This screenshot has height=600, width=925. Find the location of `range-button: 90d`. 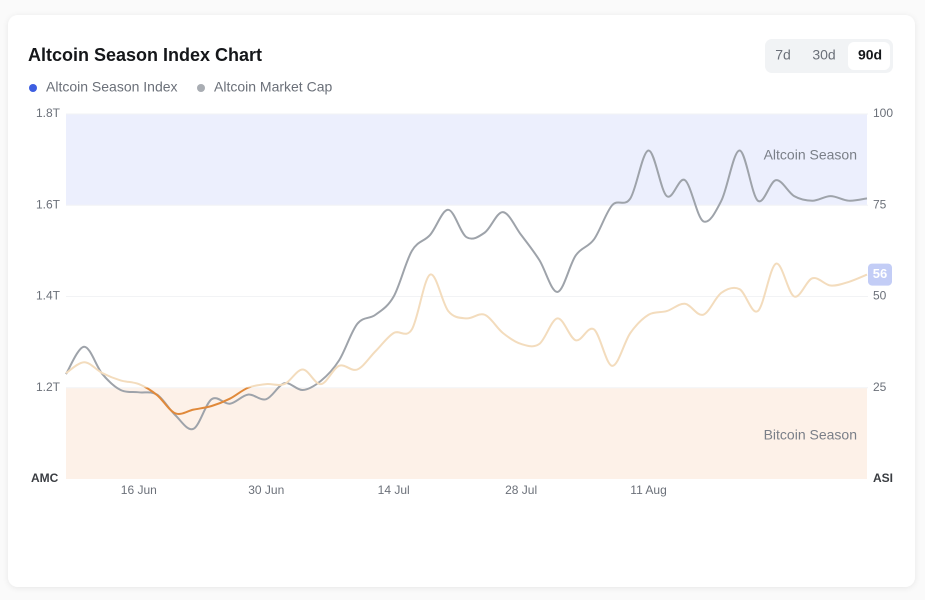

range-button: 90d is located at coordinates (870, 55).